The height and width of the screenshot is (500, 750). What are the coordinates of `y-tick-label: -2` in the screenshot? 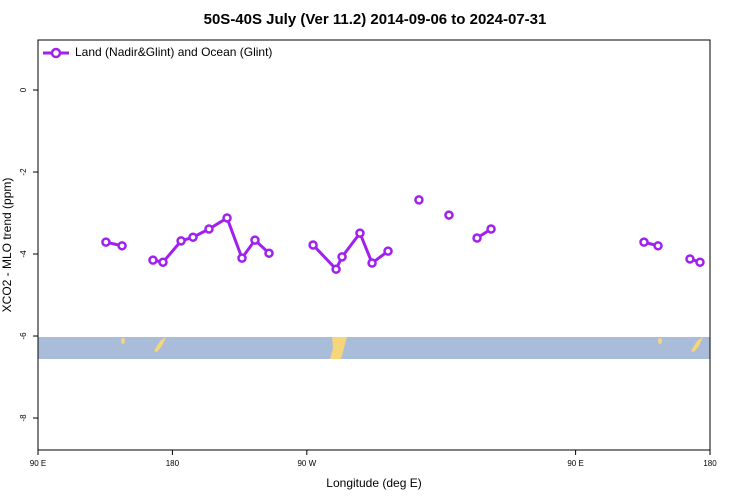 It's located at (23, 172).